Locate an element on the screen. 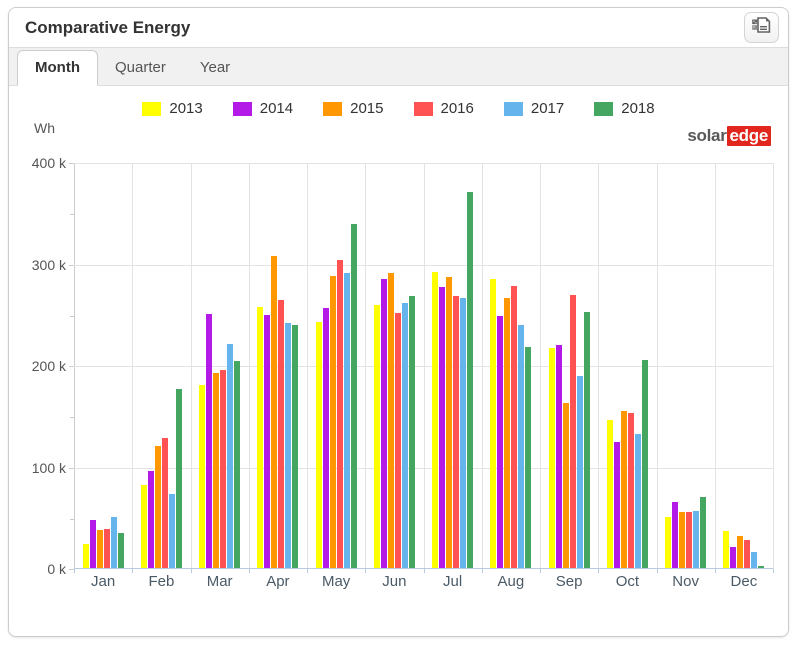  x-axis-label: Jul is located at coordinates (453, 581).